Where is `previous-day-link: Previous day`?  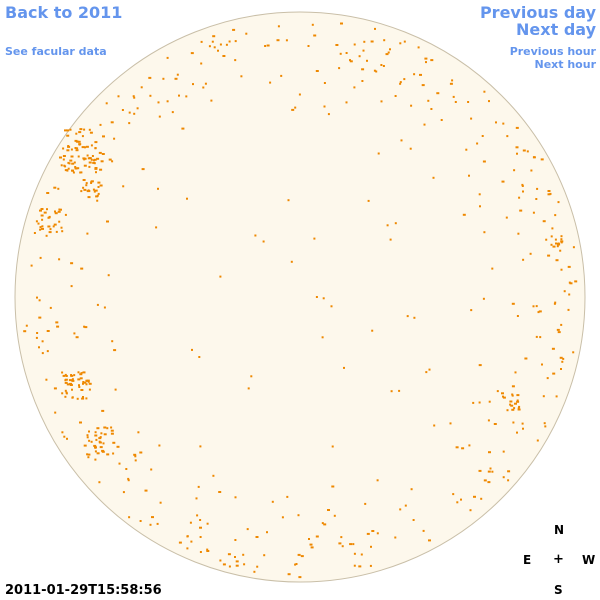 previous-day-link: Previous day is located at coordinates (537, 12).